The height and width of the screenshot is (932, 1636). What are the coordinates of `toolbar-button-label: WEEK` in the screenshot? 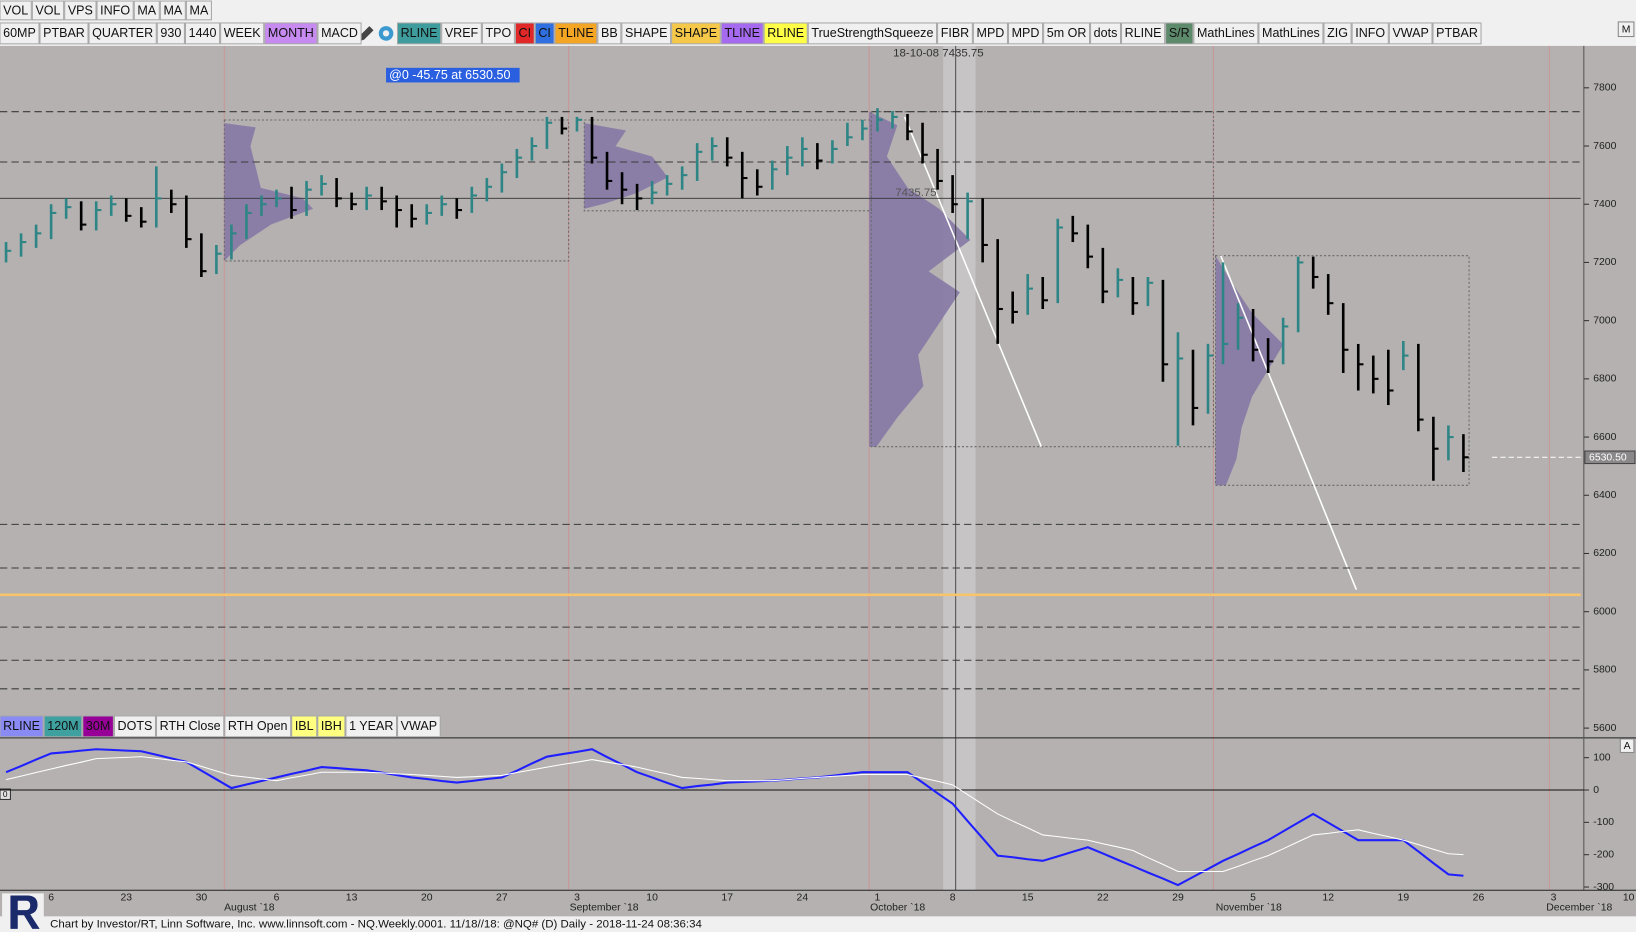 It's located at (243, 33).